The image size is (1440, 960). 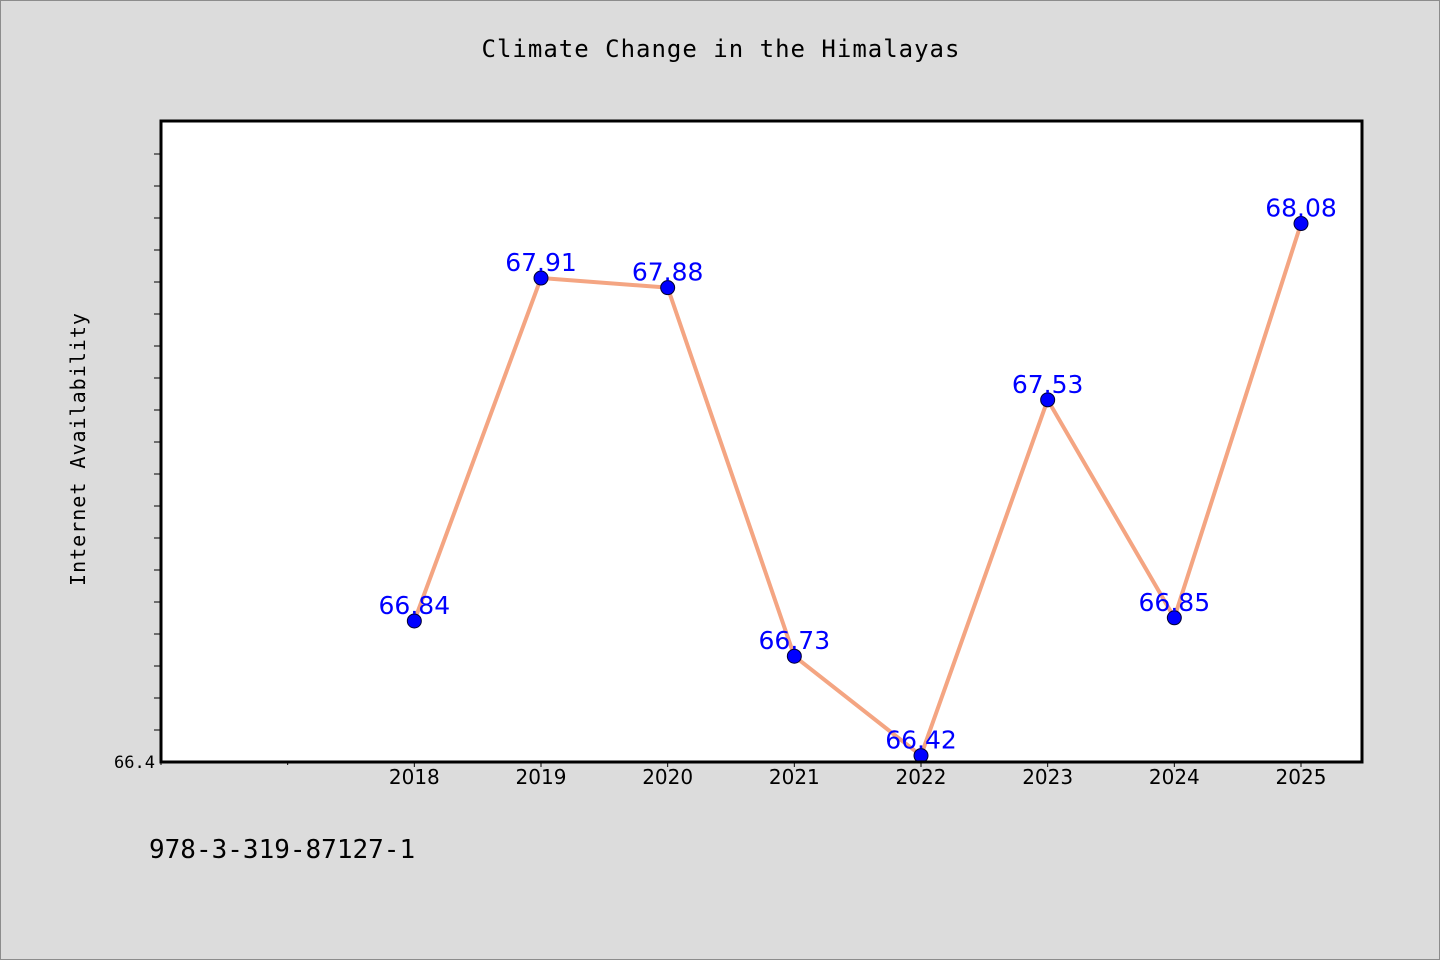 I want to click on data-label: 67.53, so click(x=1048, y=384).